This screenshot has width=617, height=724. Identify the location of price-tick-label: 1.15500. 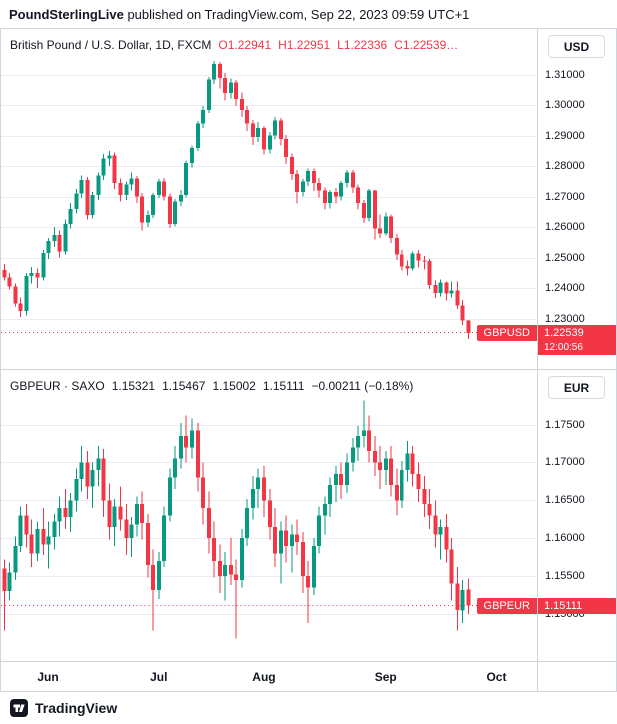
(565, 576).